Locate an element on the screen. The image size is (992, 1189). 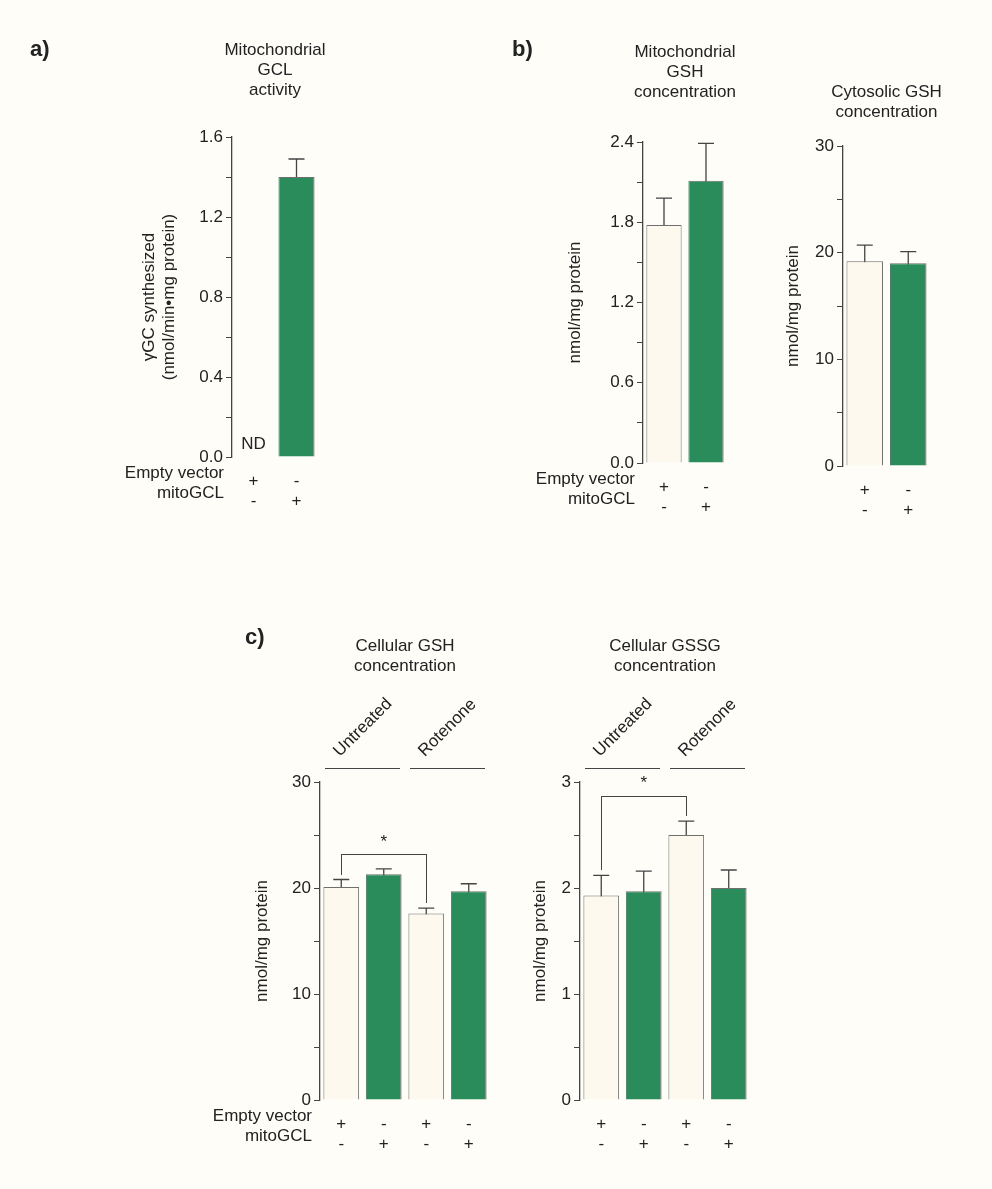
chart-title: Cytosolic GSH concentration is located at coordinates (886, 102).